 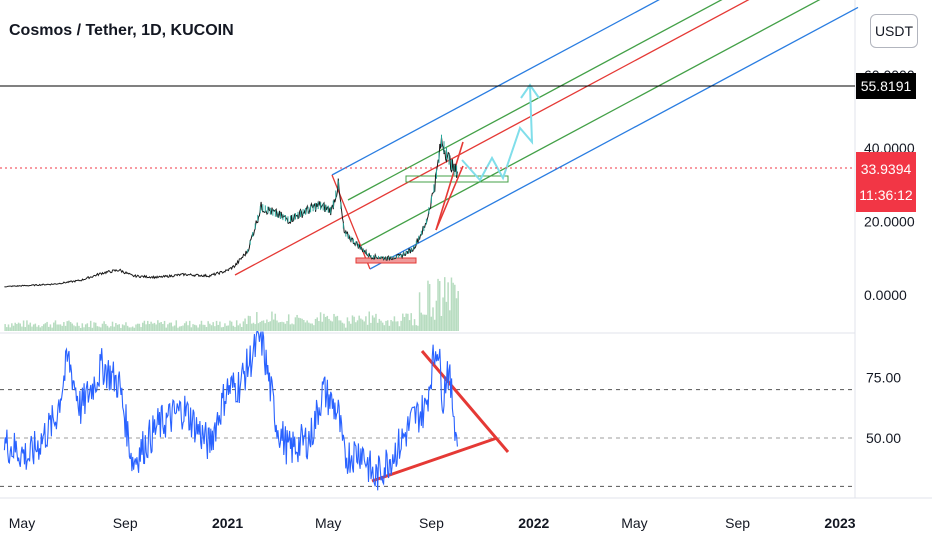 I want to click on price-axis-tick-label: 0.0000, so click(x=885, y=295).